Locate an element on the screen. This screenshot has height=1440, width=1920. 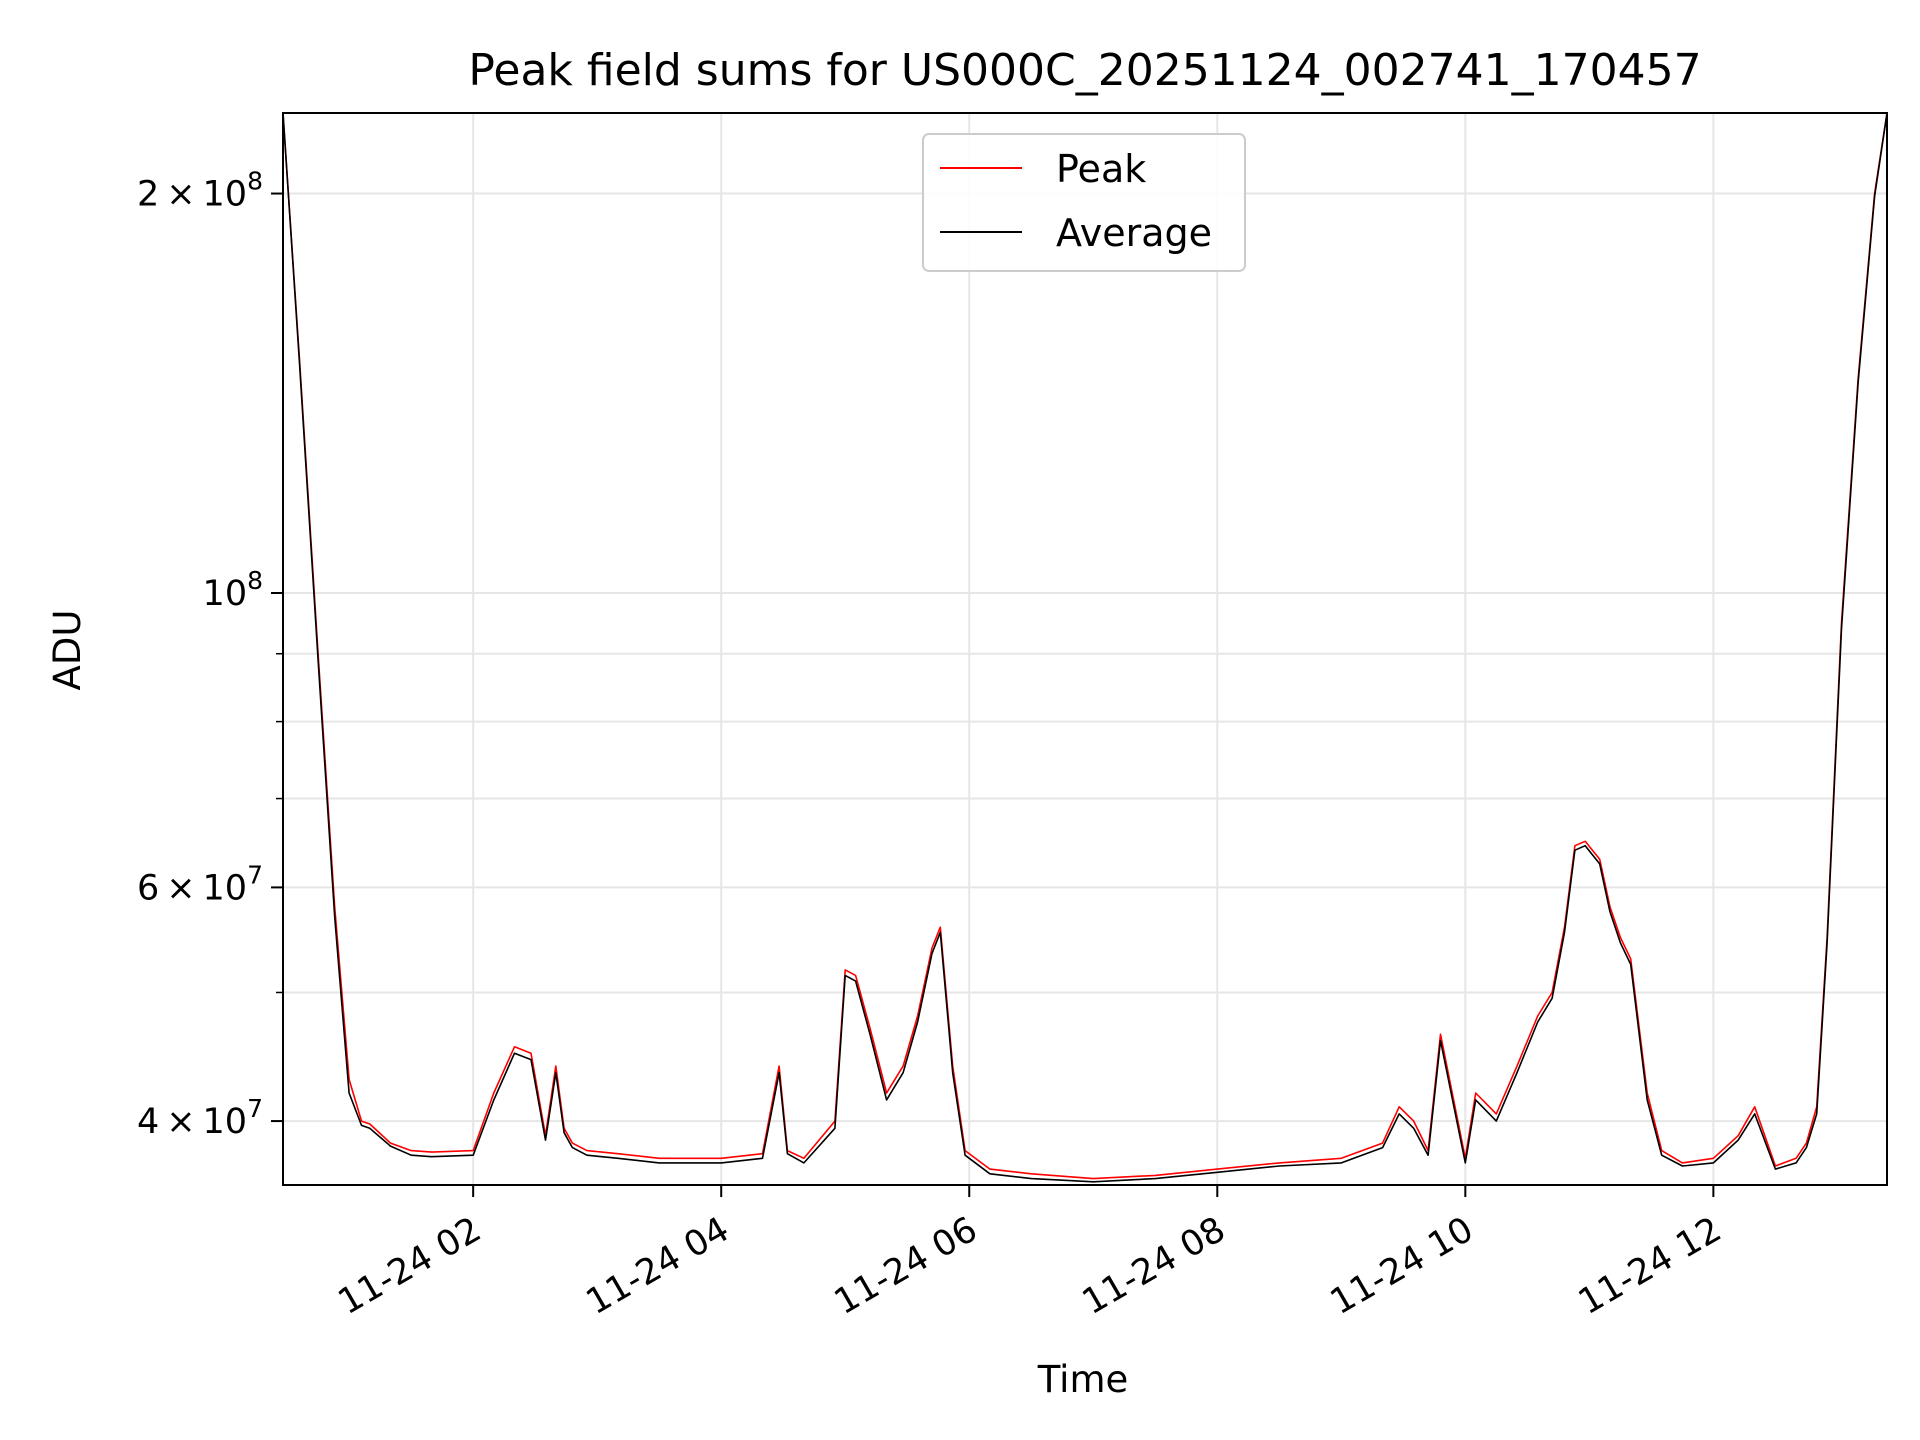
x-axis-label: Time is located at coordinates (1083, 1379).